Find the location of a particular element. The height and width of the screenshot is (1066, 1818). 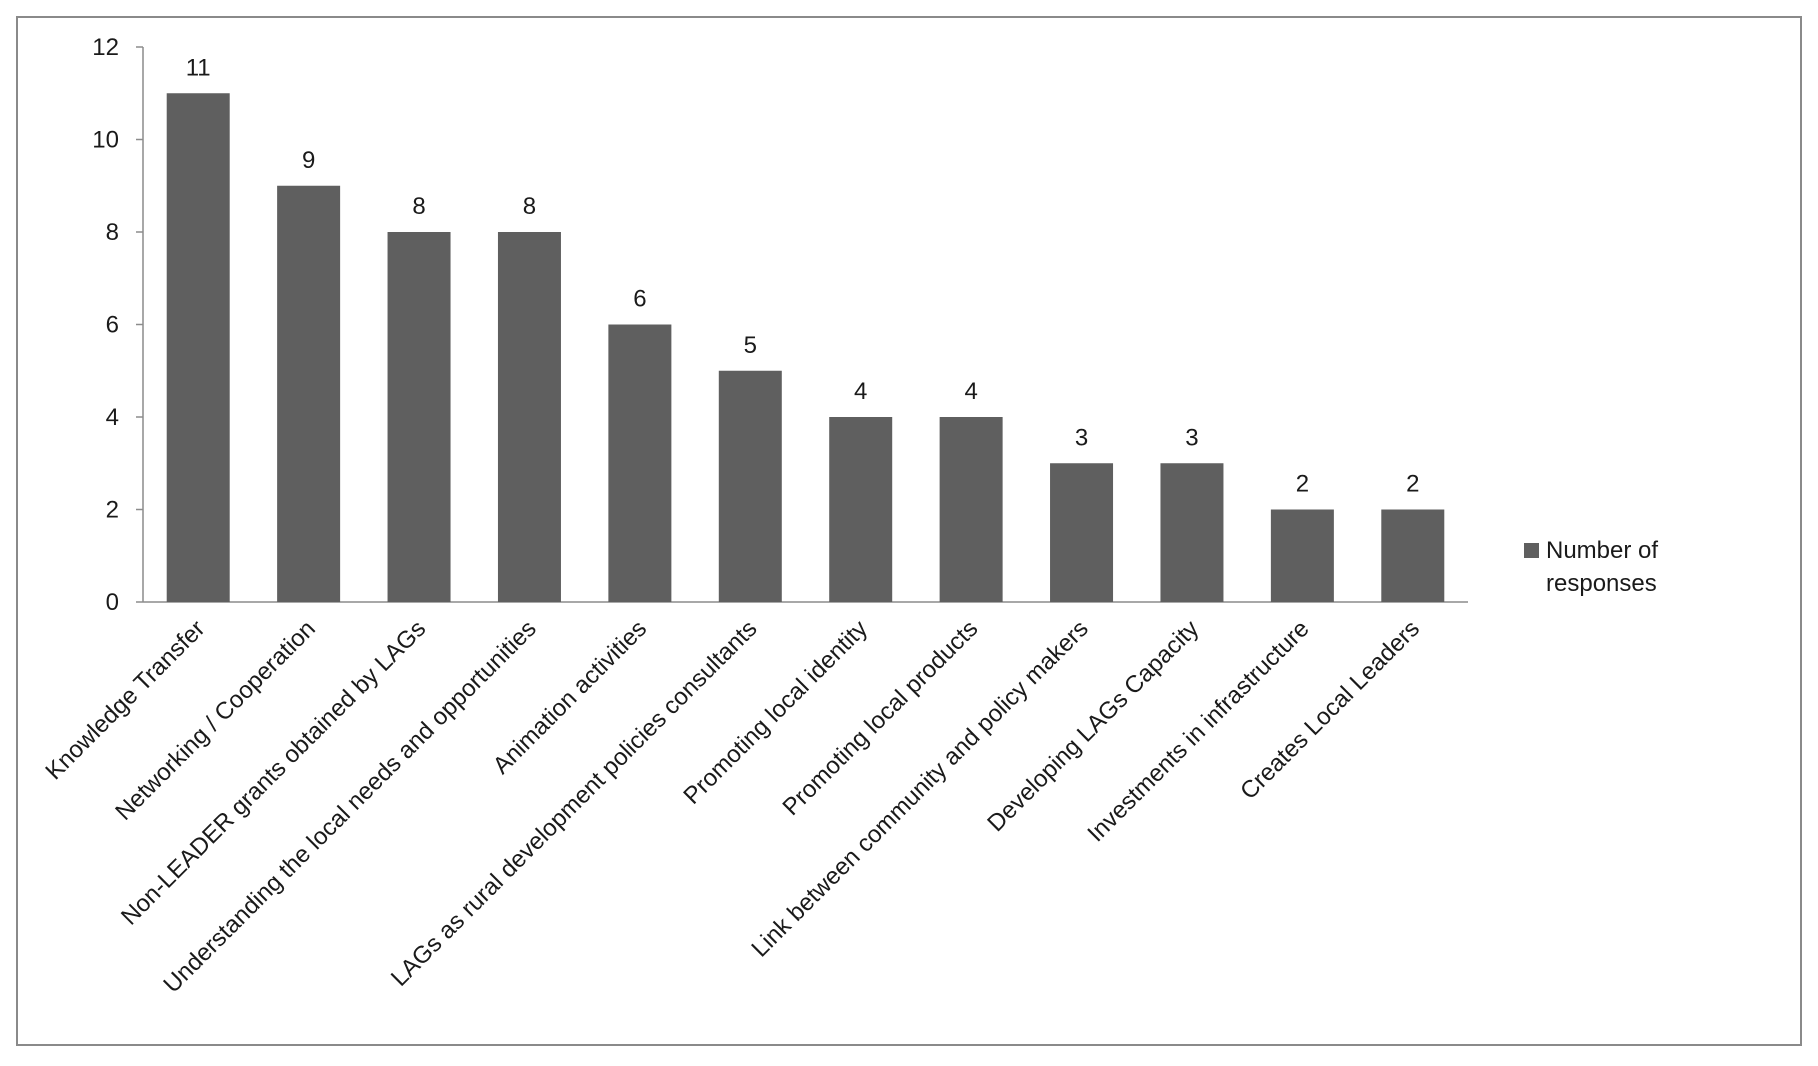

category-label: Investments in infrastructure is located at coordinates (1198, 731).